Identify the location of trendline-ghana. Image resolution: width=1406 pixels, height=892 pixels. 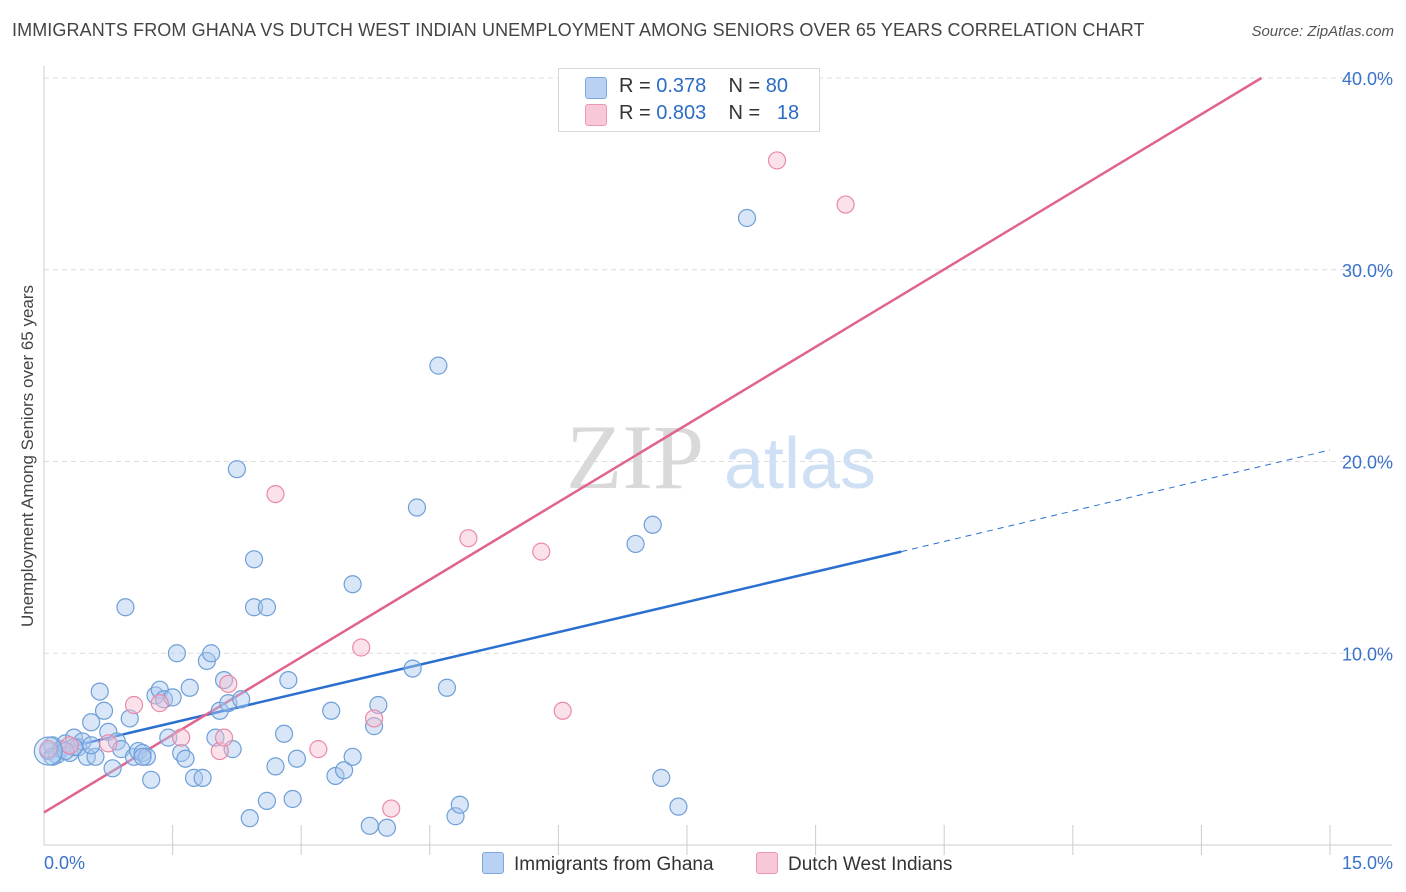
(472, 652).